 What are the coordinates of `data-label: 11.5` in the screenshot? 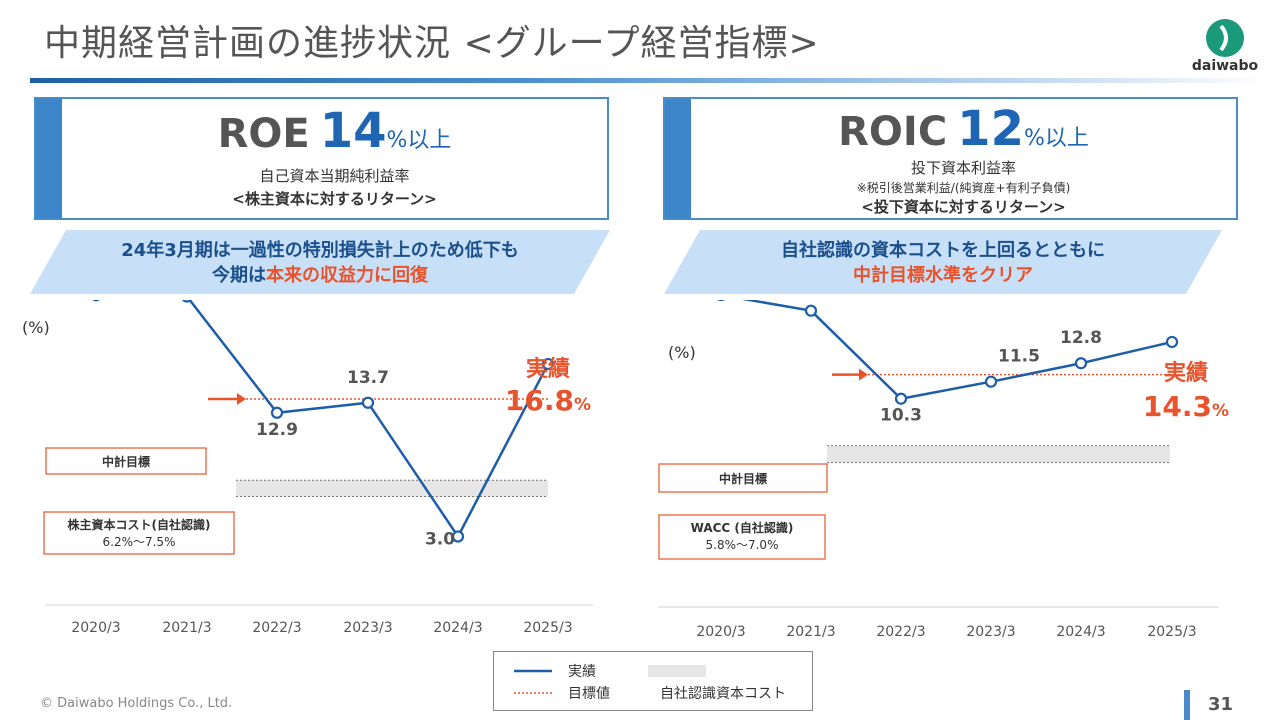 It's located at (1019, 357).